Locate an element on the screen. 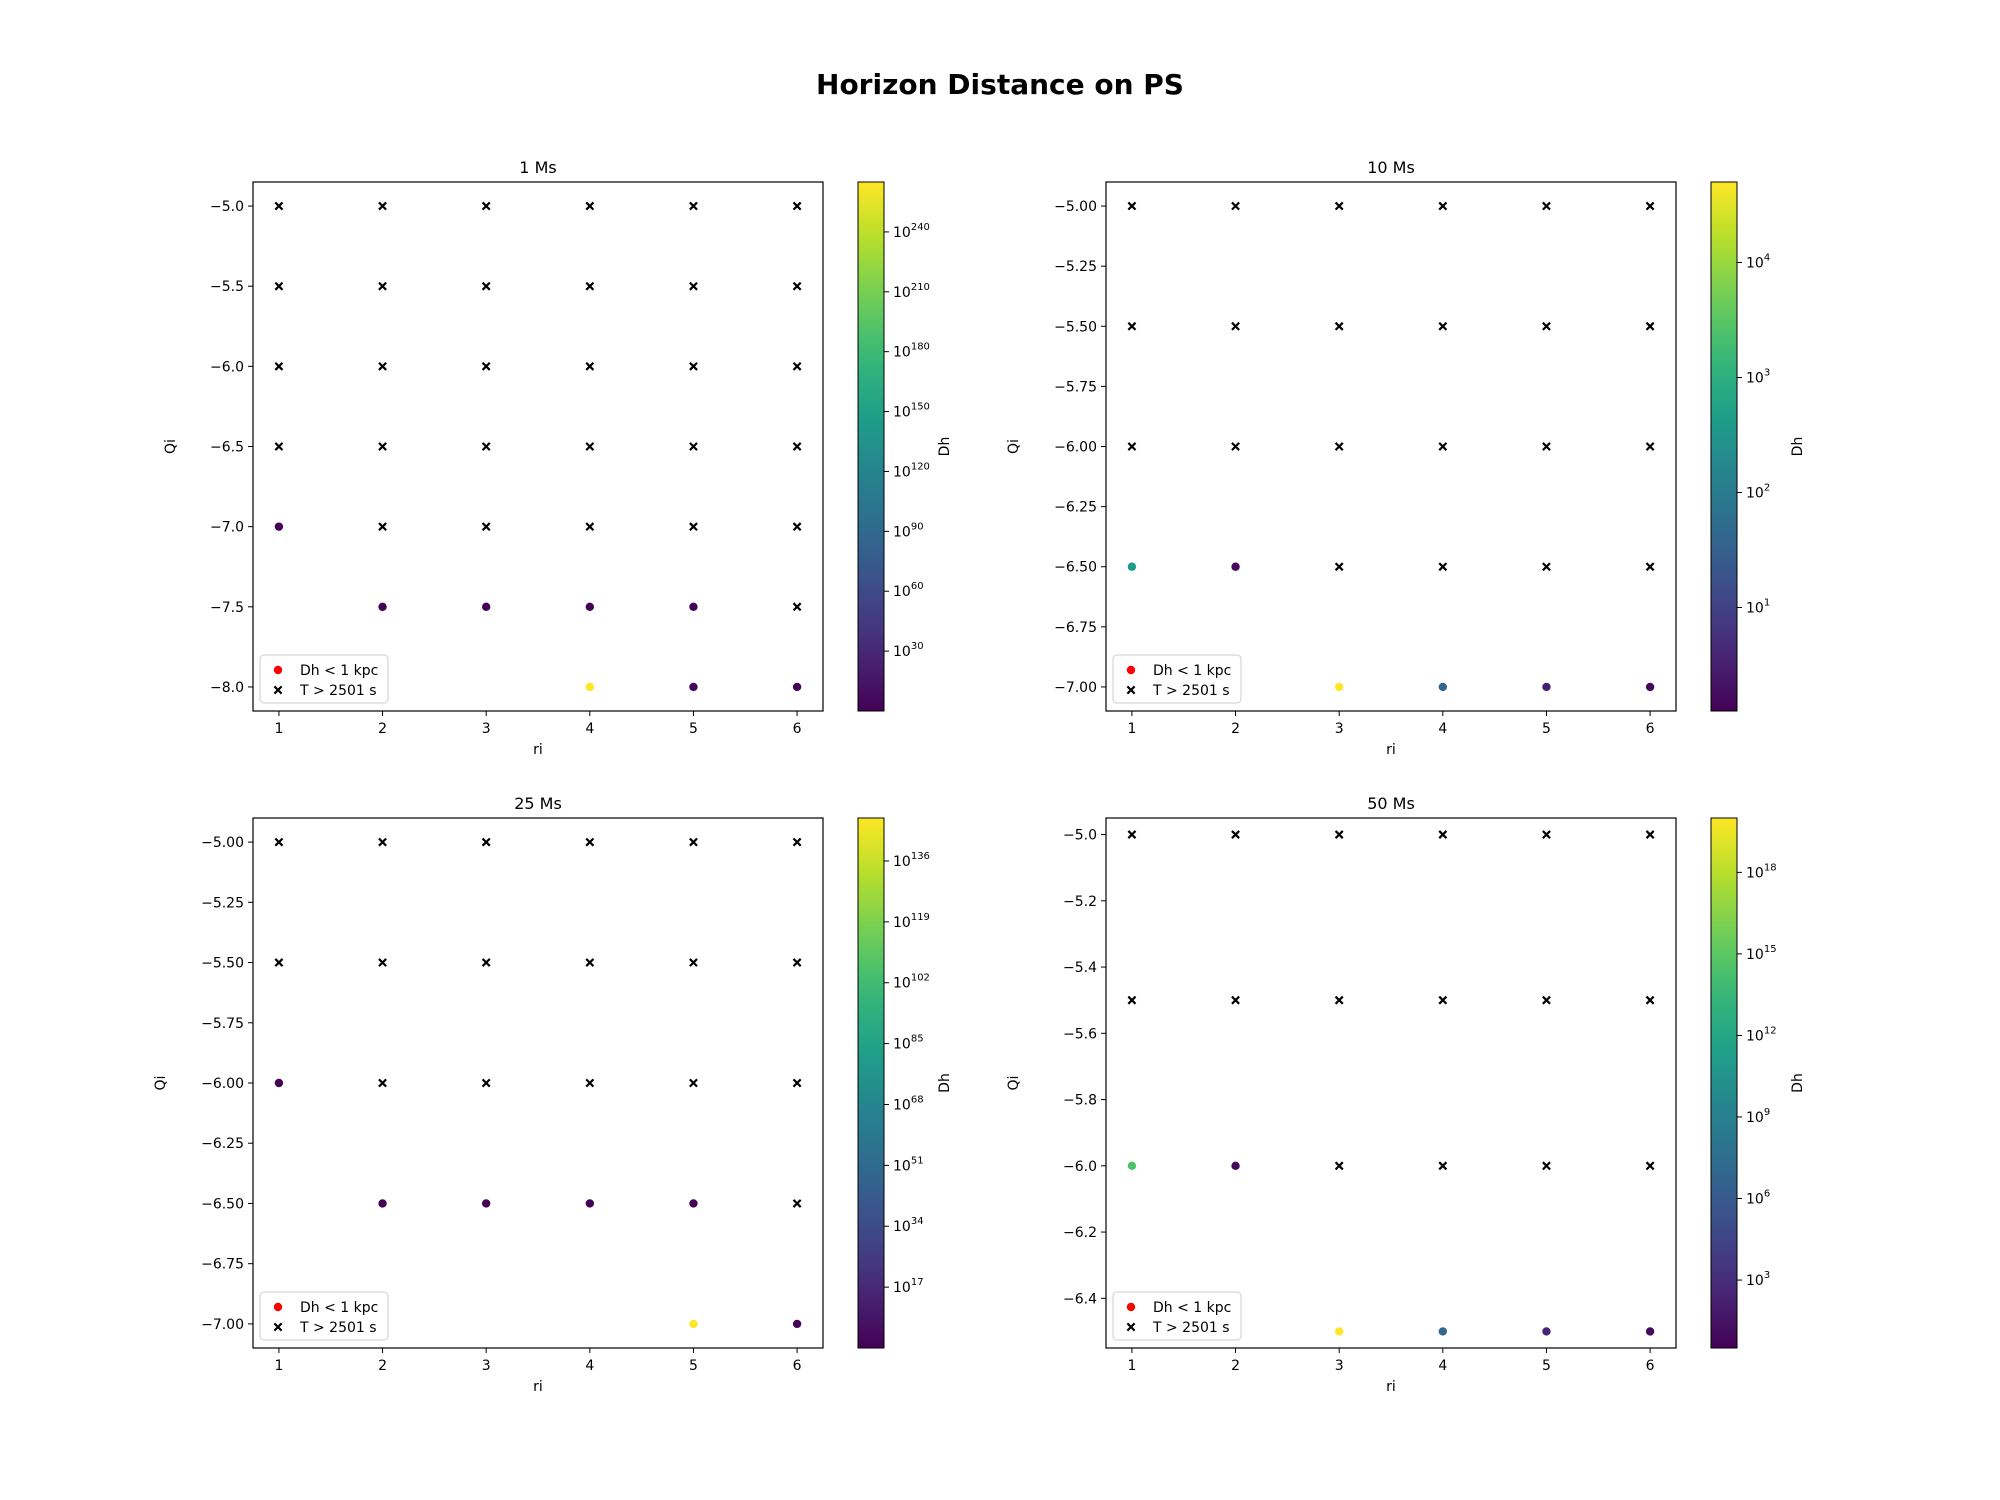  x-tick-label: 3 is located at coordinates (1339, 729).